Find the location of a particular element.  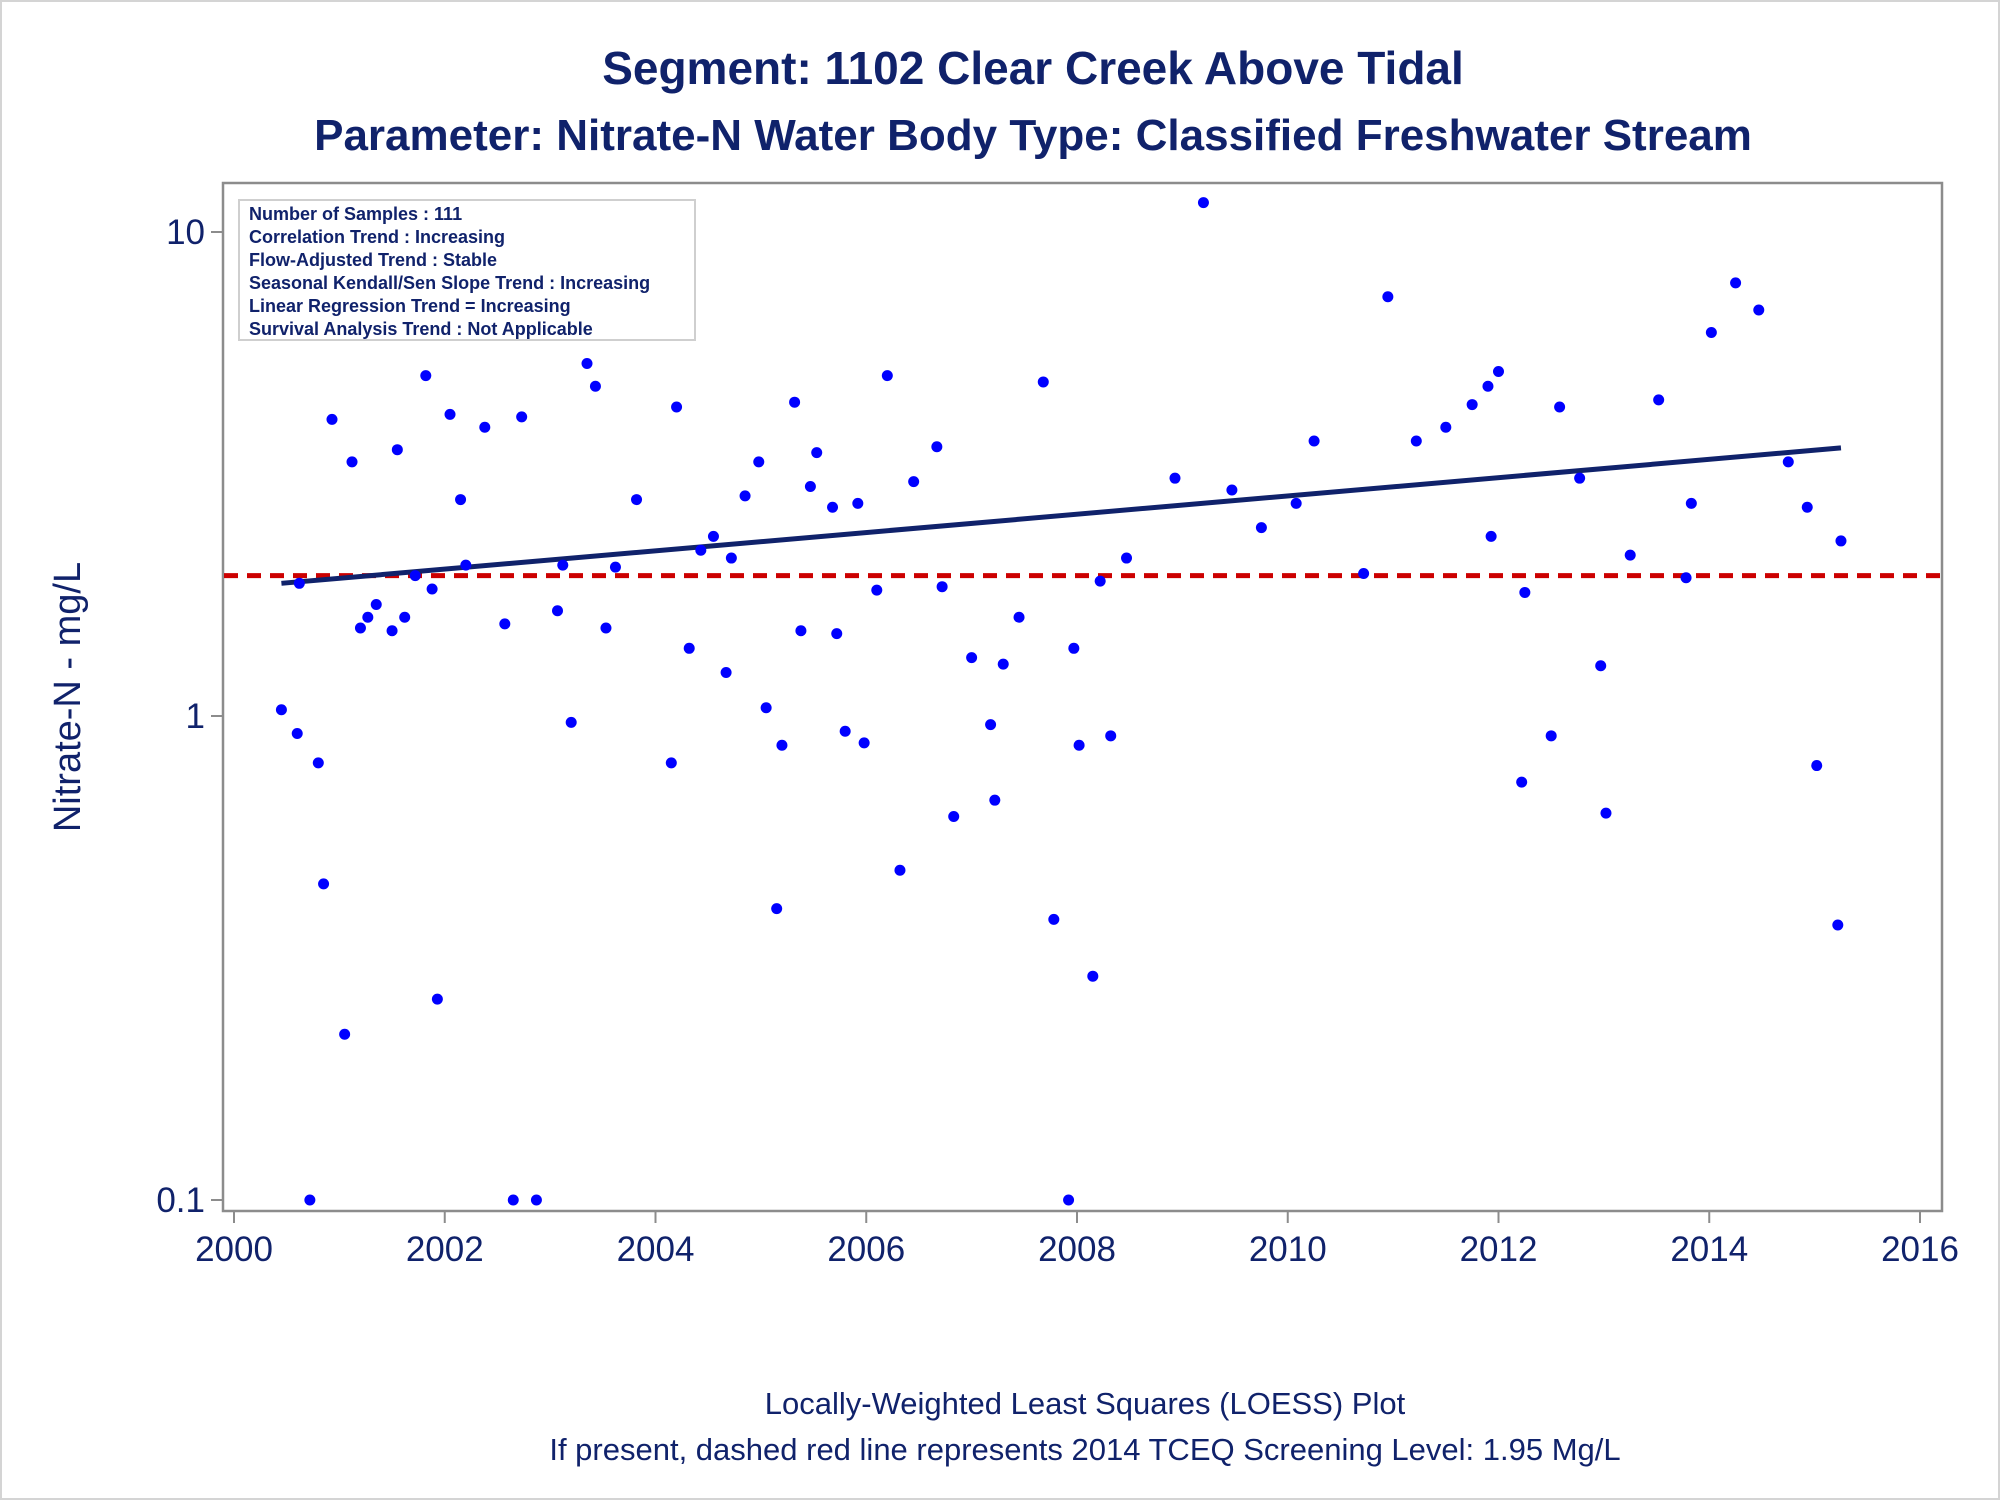

x-tick-label: 2012 is located at coordinates (1499, 1249).